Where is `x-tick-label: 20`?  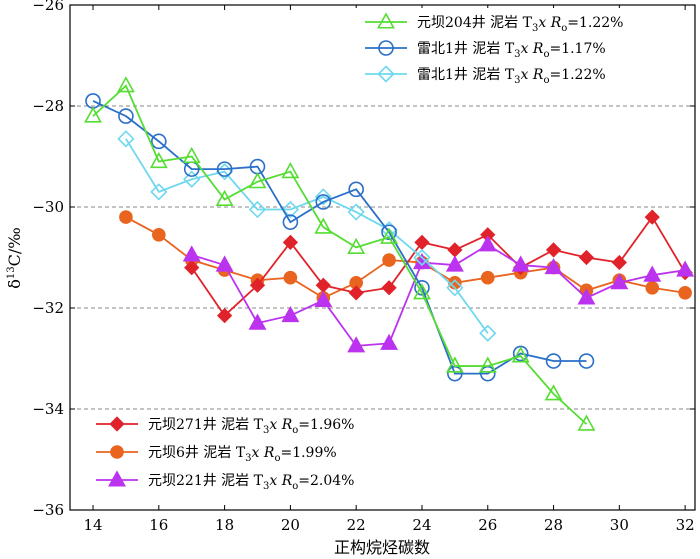 x-tick-label: 20 is located at coordinates (290, 525).